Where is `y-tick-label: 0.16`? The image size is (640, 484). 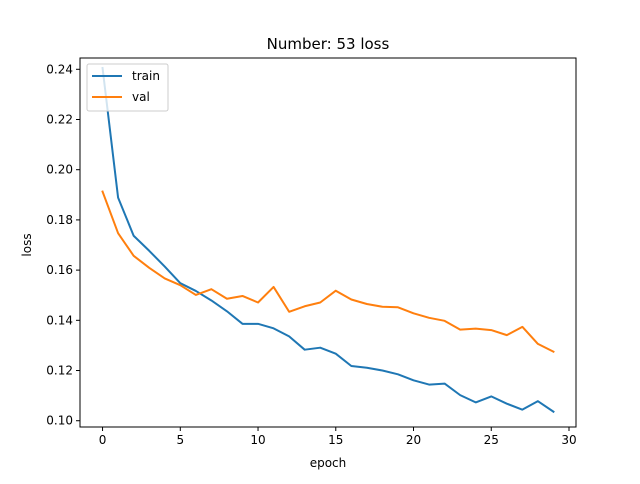
y-tick-label: 0.16 is located at coordinates (59, 270).